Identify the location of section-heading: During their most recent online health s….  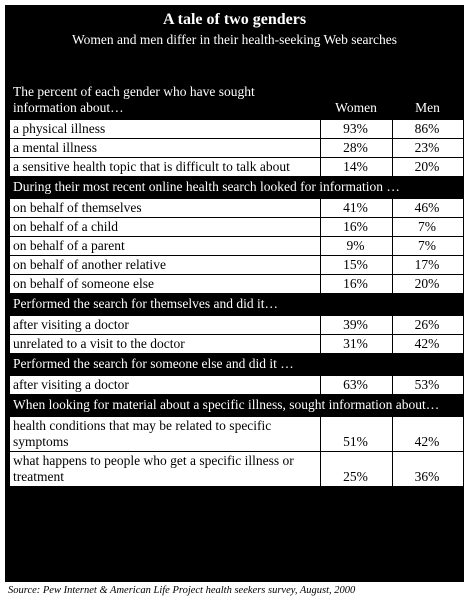
(236, 187).